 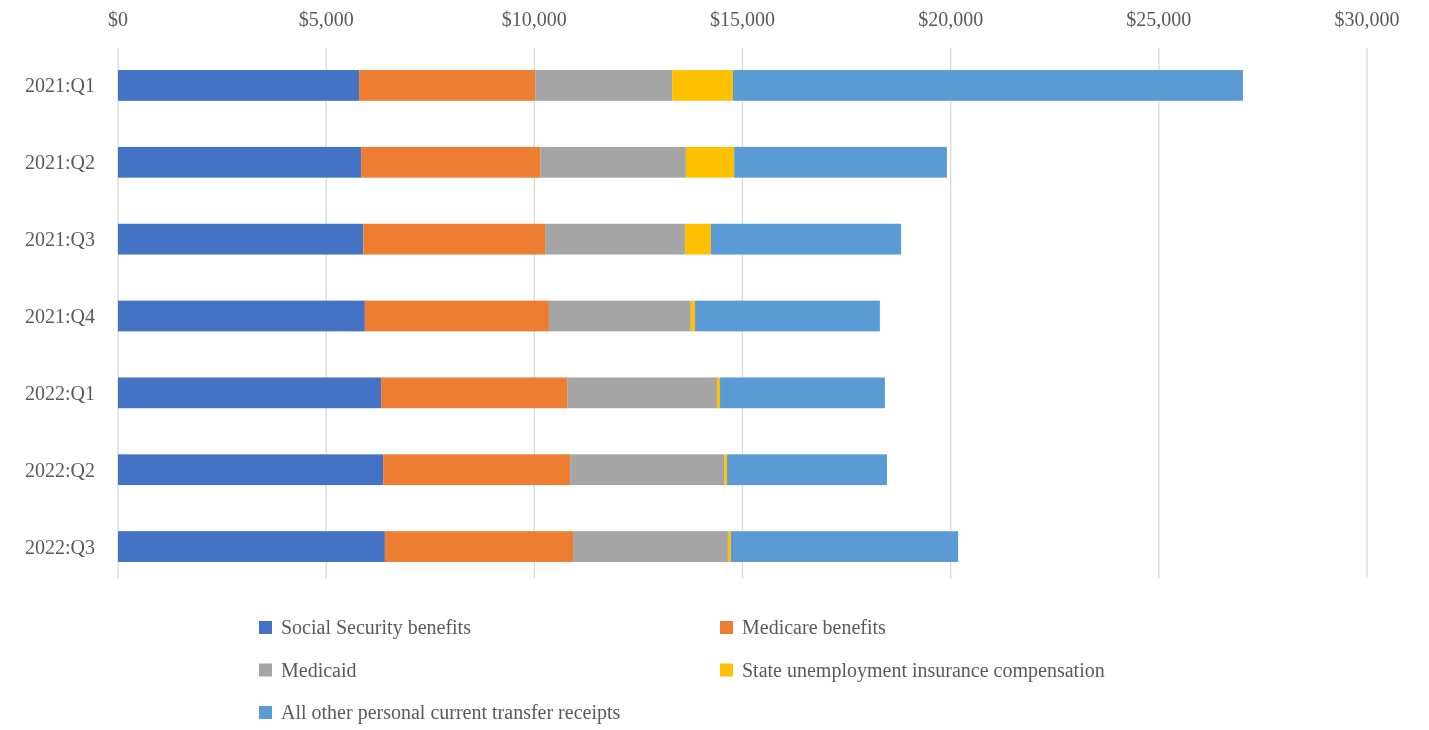 I want to click on x-tick-label: $0, so click(x=118, y=19).